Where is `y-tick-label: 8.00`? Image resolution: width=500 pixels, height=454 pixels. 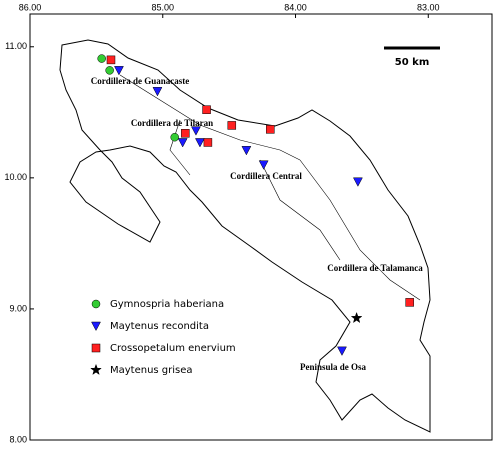 y-tick-label: 8.00 is located at coordinates (18, 439).